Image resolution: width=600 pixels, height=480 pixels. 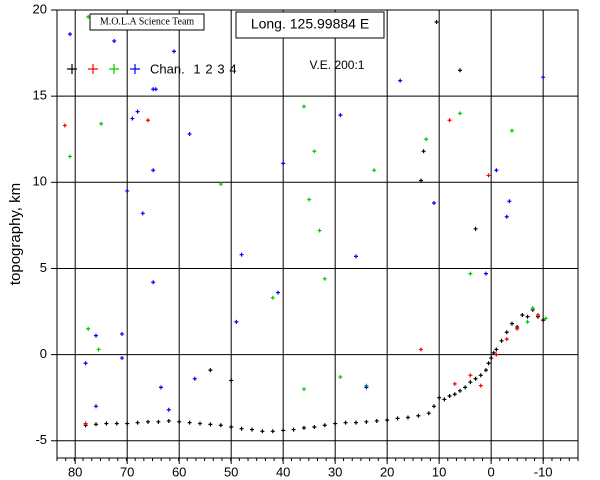 I want to click on x-tick-label: 60, so click(x=179, y=471).